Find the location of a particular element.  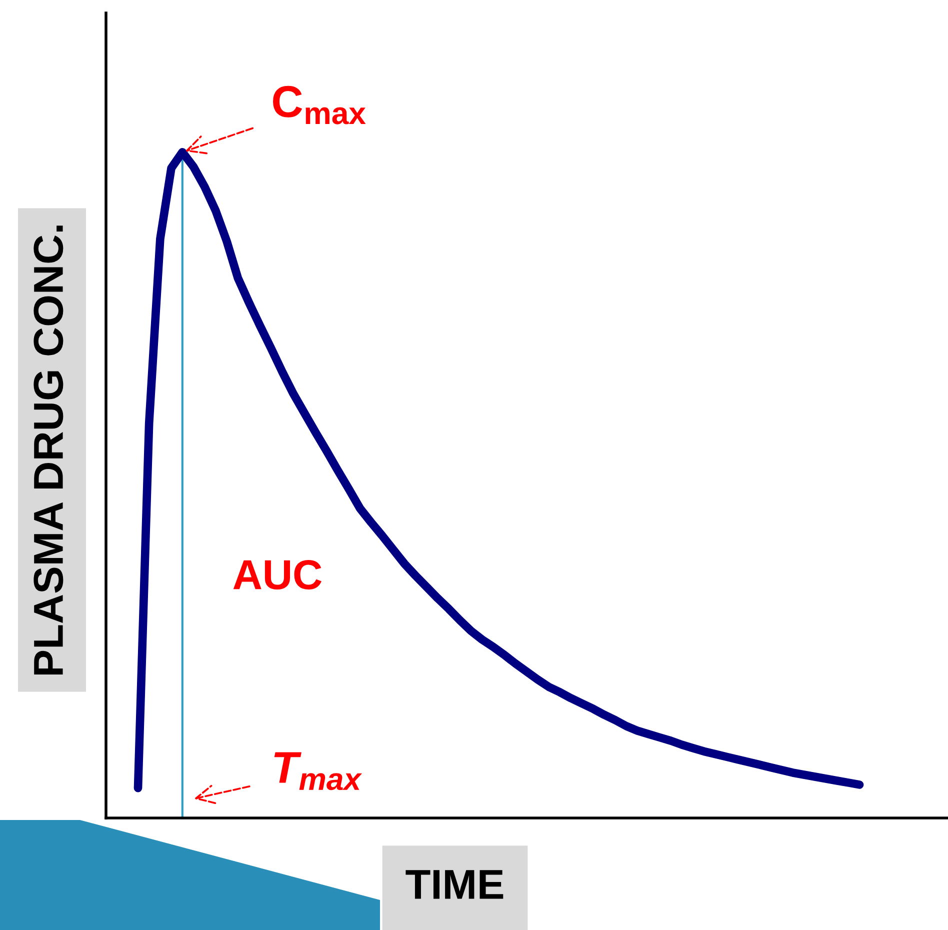

annotation: T$_{max}$ is located at coordinates (318, 771).